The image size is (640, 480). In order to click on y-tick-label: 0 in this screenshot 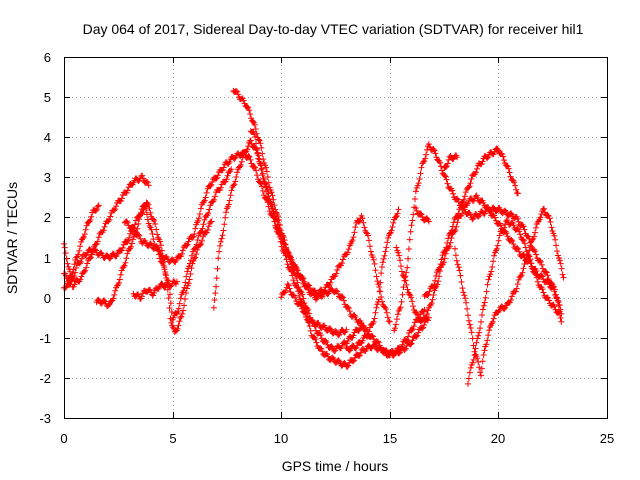, I will do `click(47, 298)`.